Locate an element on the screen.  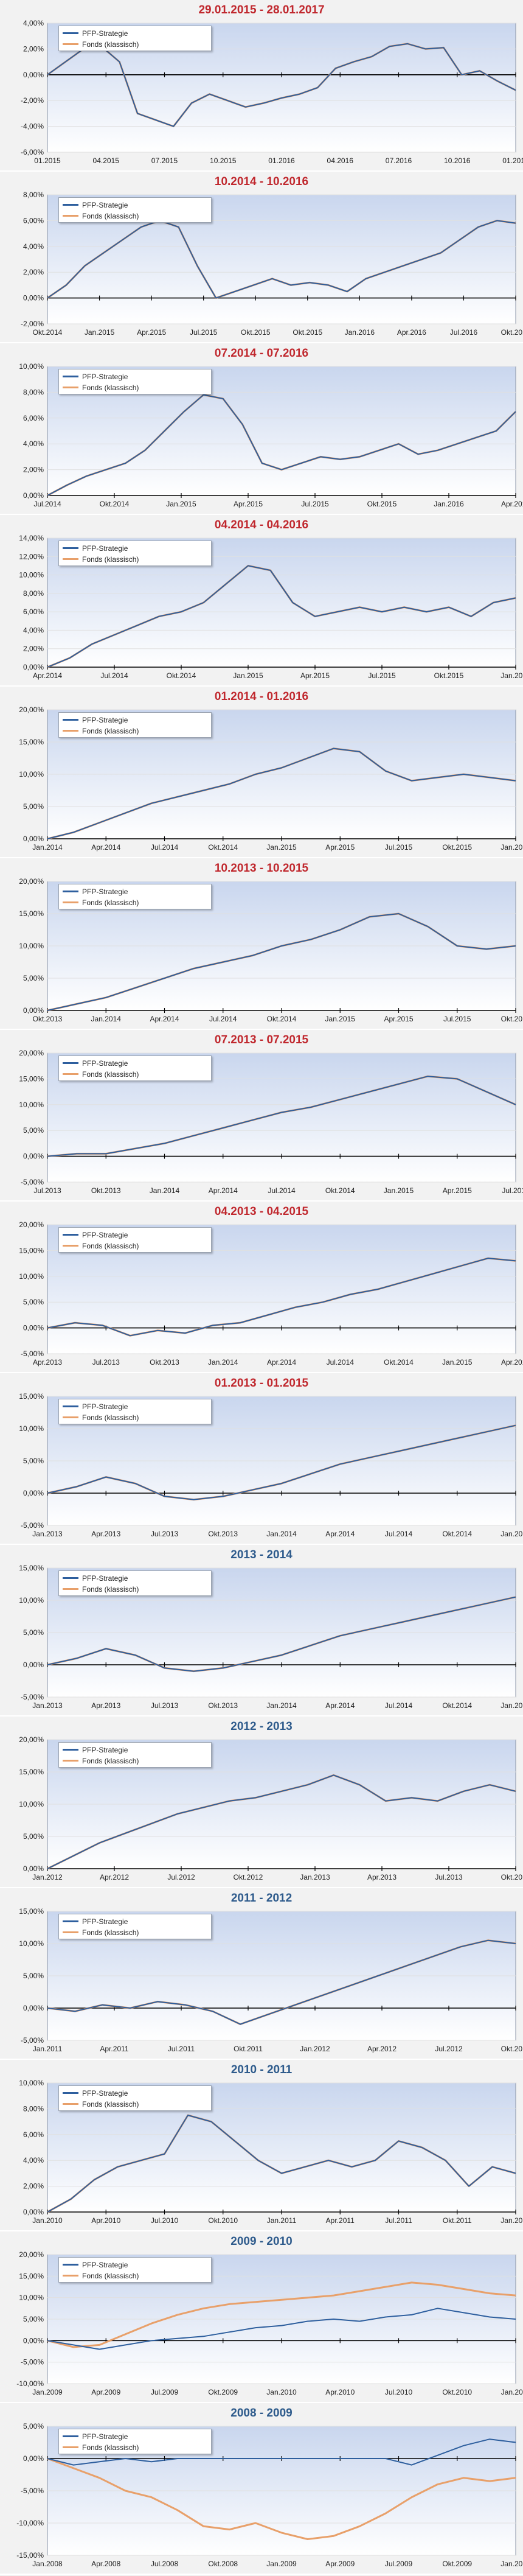
y-tick-label: 20,00% is located at coordinates (31, 881).